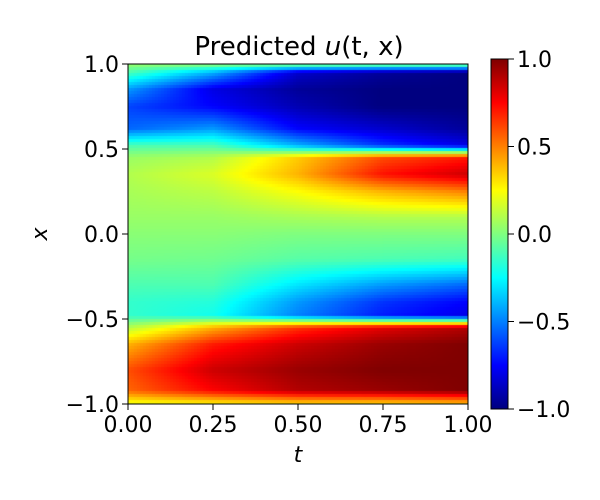 The image size is (600, 500). I want to click on y-tick-label: −0.5, so click(92, 320).